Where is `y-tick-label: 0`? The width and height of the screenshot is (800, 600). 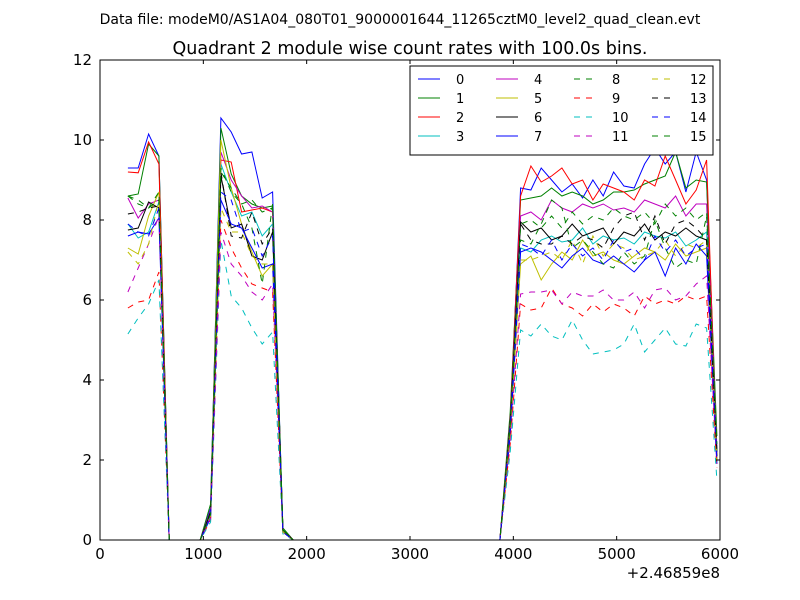 y-tick-label: 0 is located at coordinates (87, 540).